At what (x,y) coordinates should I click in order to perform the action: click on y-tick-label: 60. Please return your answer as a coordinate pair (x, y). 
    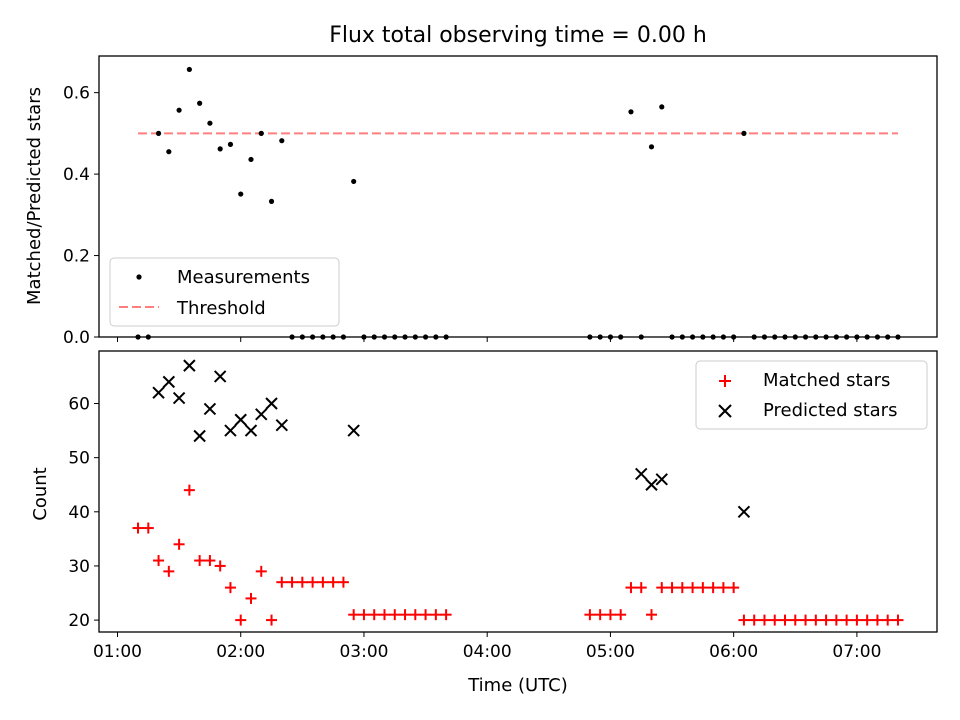
    Looking at the image, I should click on (79, 405).